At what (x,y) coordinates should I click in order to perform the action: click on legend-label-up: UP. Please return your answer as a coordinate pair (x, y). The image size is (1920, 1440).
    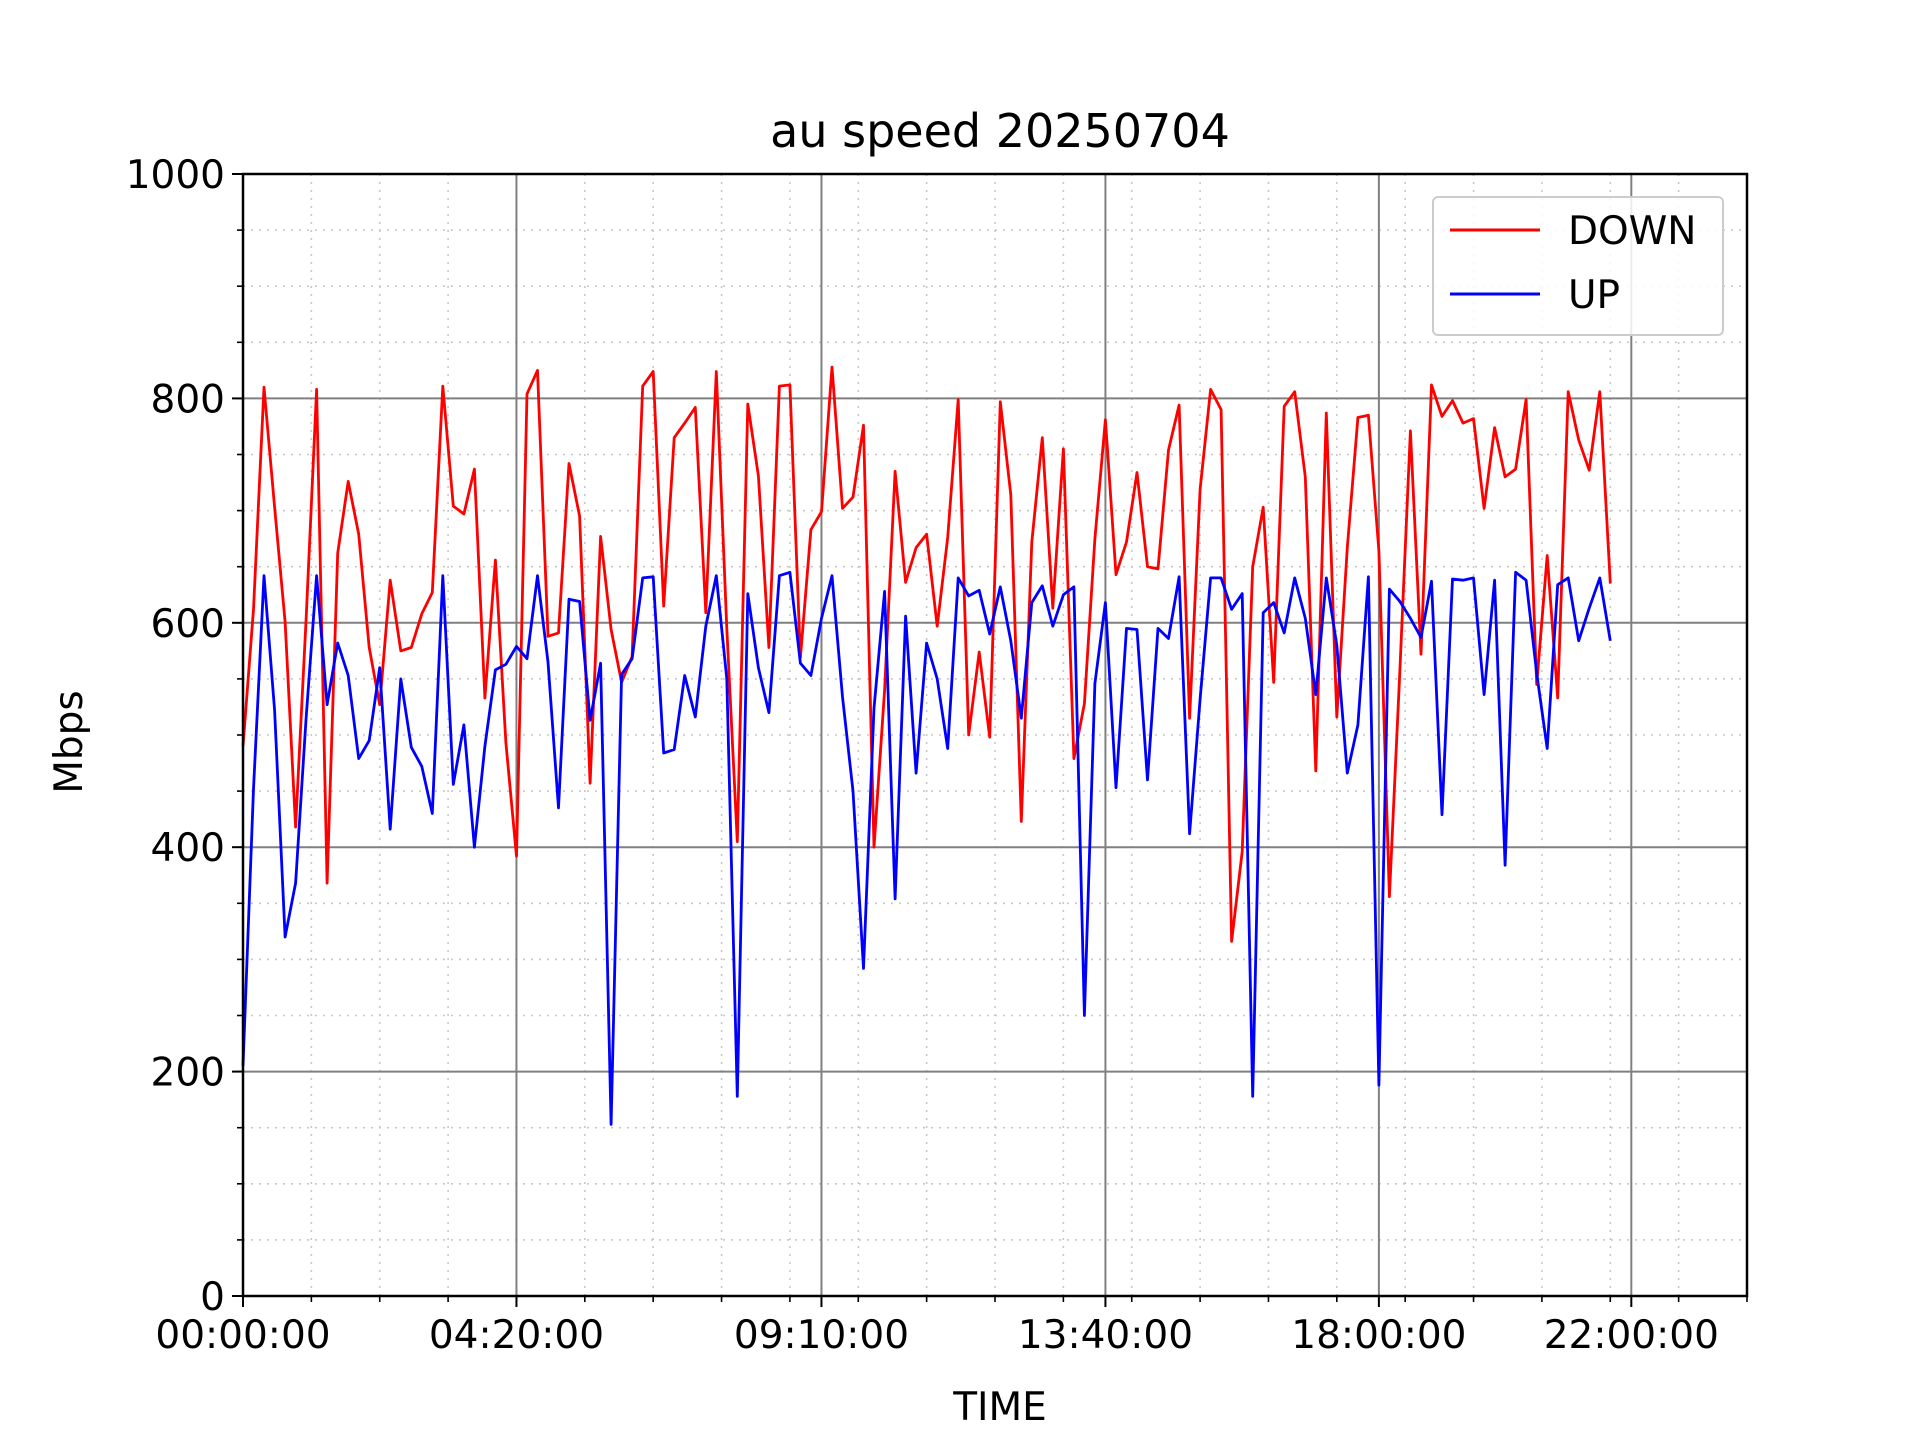
    Looking at the image, I should click on (1594, 295).